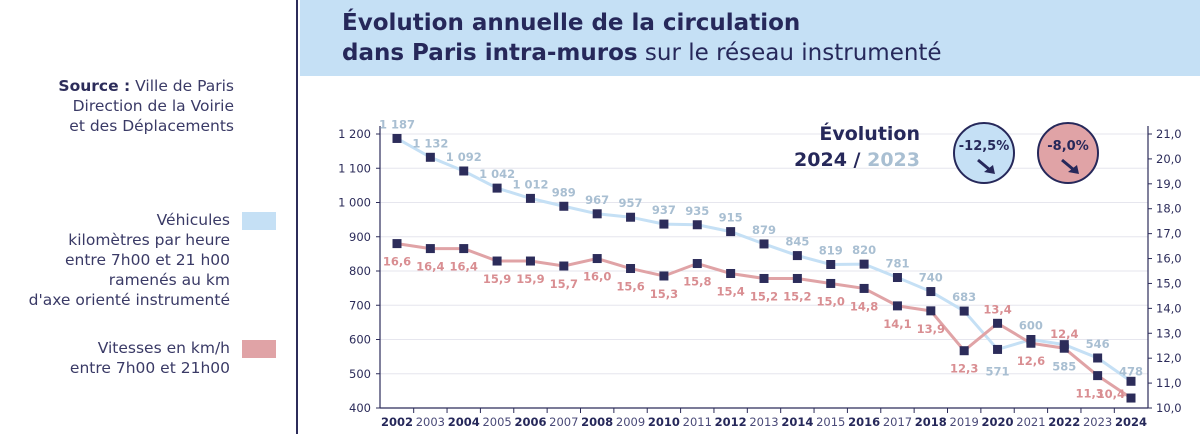  I want to click on speed-data-label: 15,0, so click(831, 301).